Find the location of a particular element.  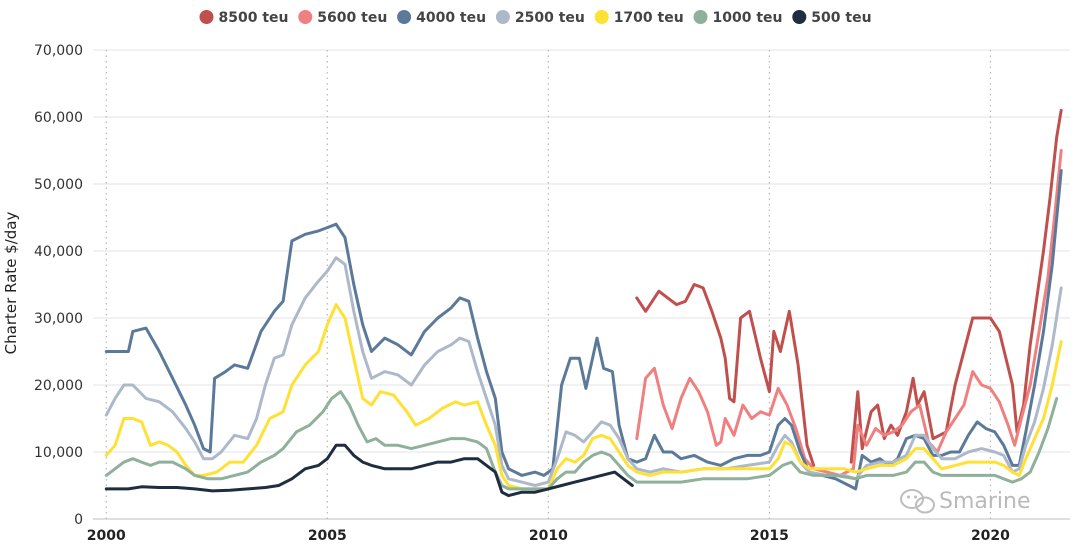

y-tick-label: 30,000 is located at coordinates (58, 319).